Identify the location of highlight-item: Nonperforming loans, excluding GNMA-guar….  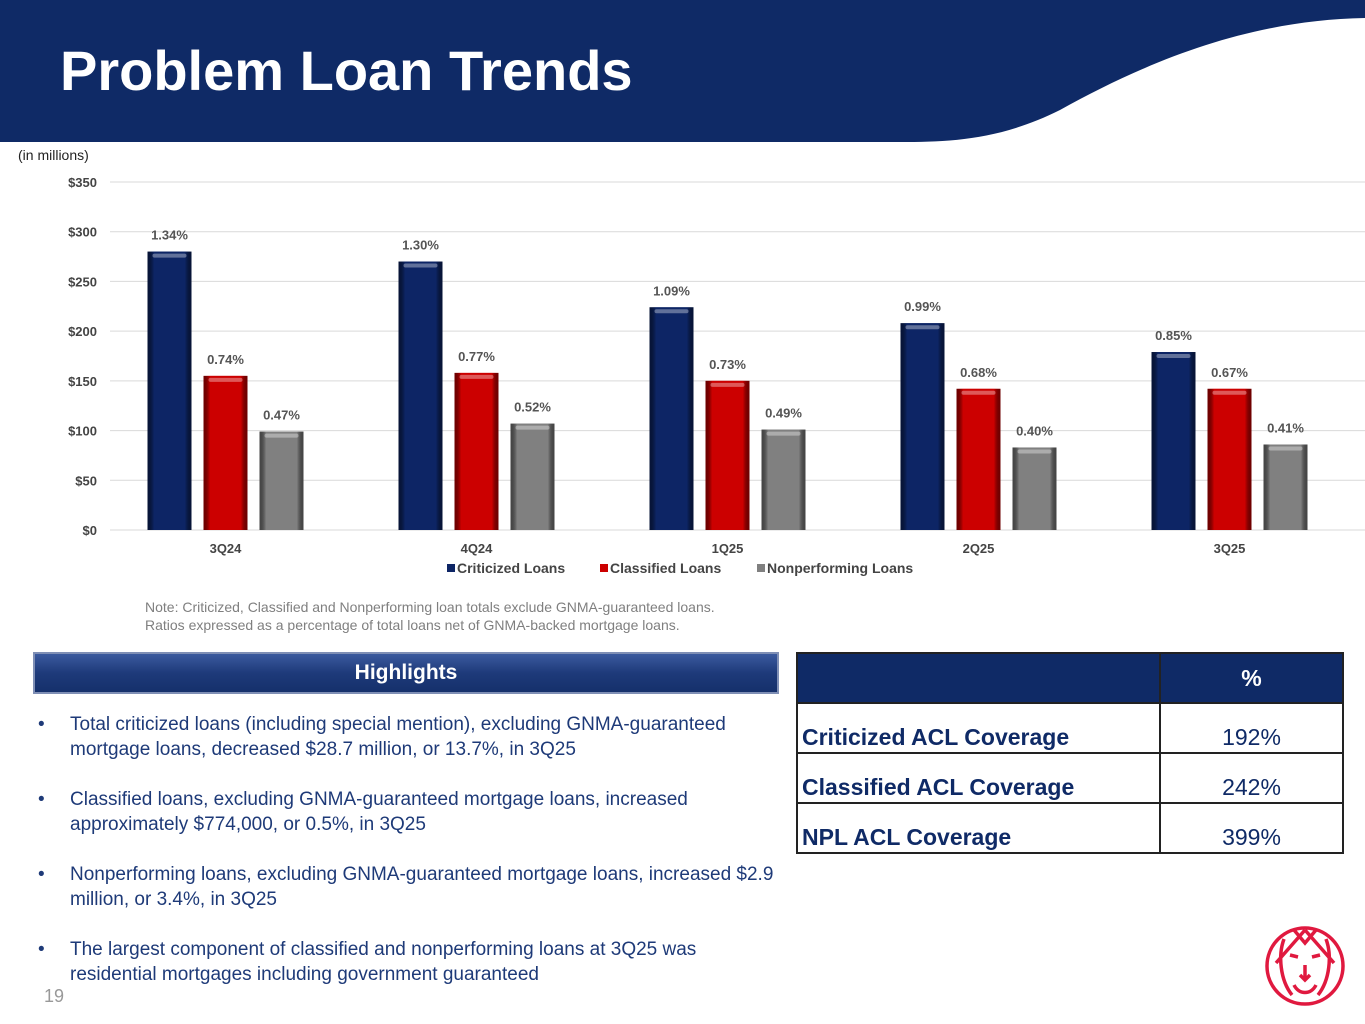
(408, 887).